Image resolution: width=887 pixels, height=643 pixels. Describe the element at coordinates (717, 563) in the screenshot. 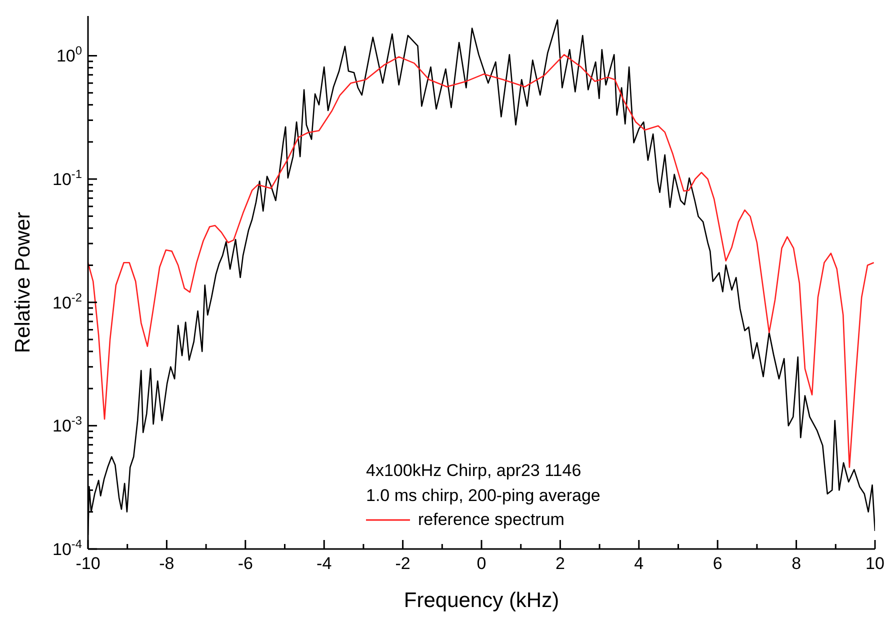

I see `x-tick-label: 6` at that location.